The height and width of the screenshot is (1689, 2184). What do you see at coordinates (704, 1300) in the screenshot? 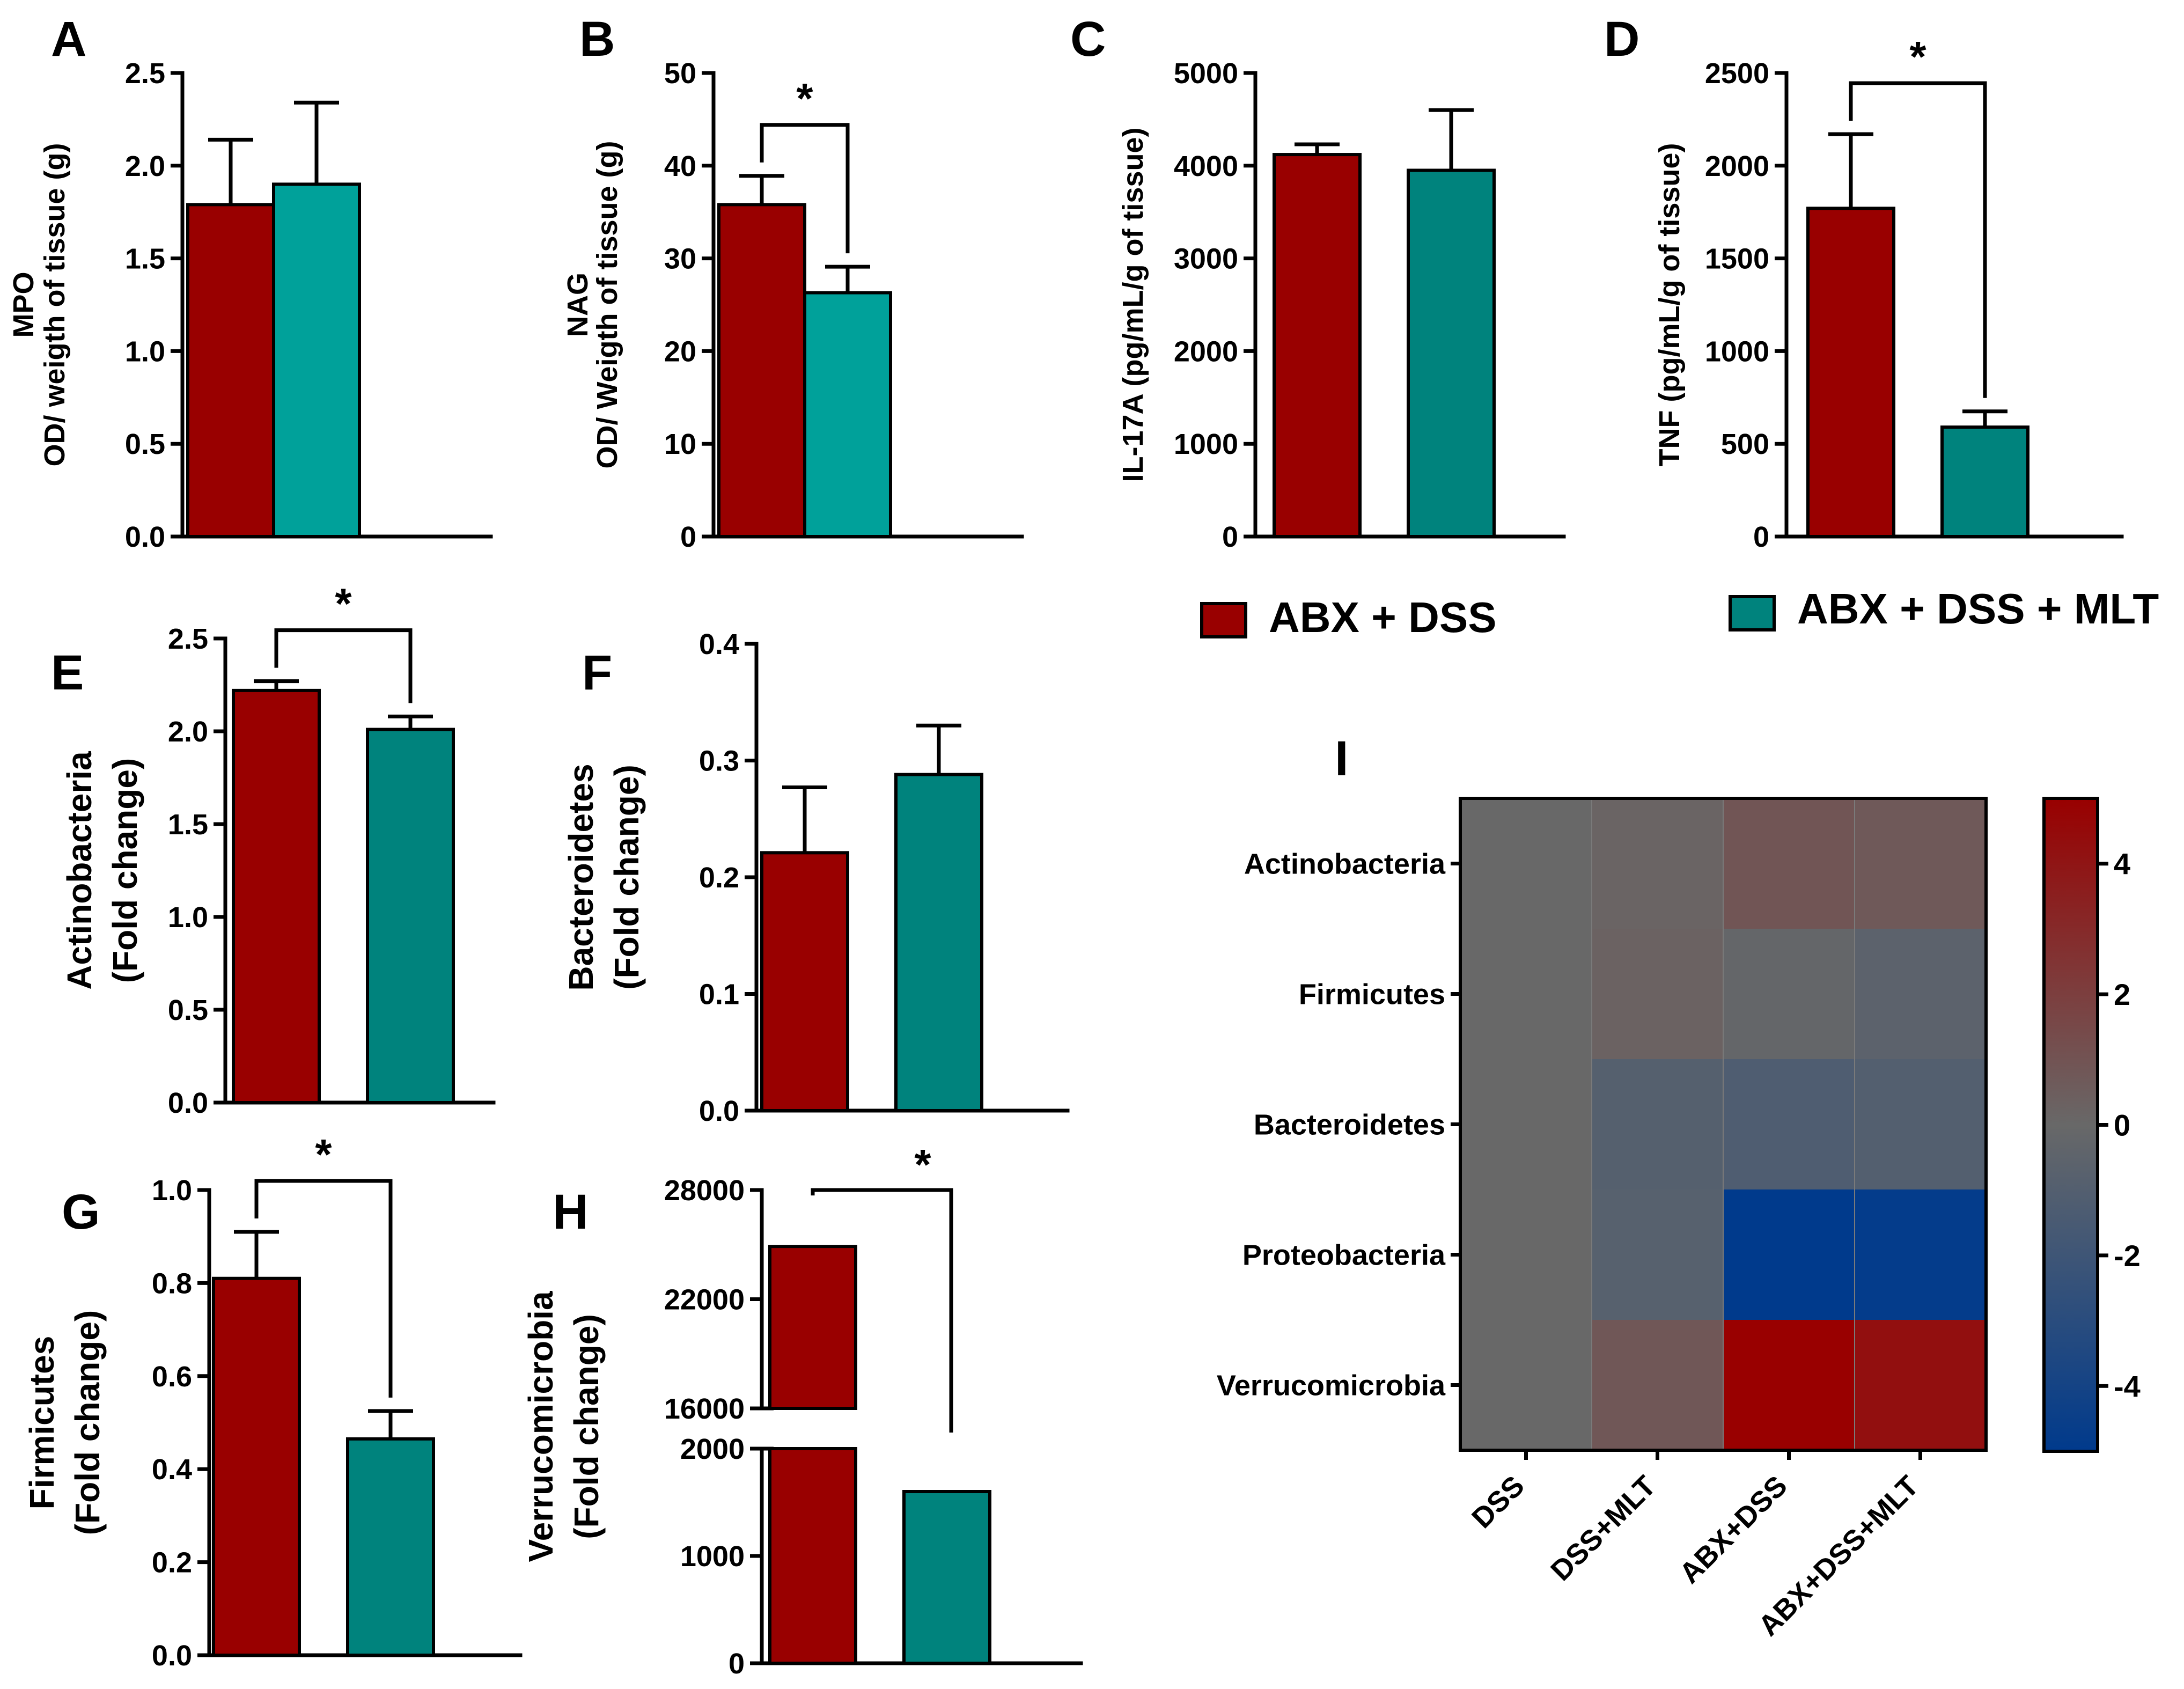
I see `y-tick-label: 22000` at bounding box center [704, 1300].